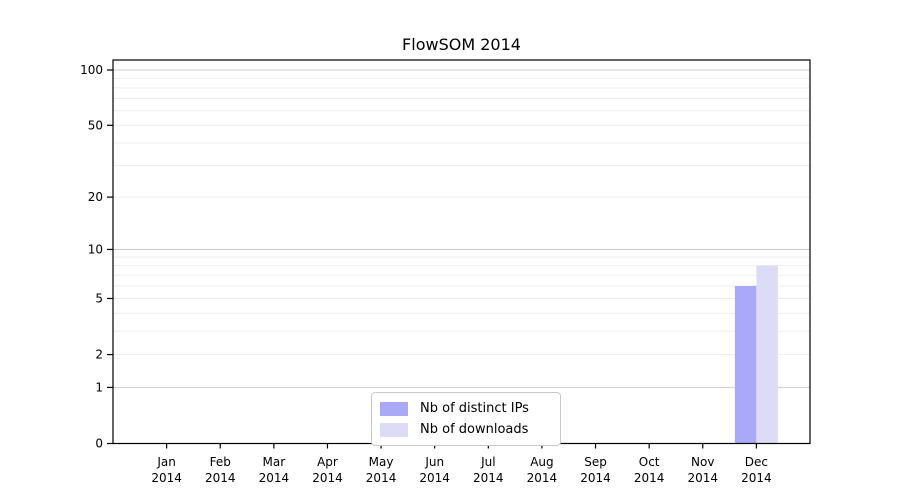  I want to click on x-tick-label-month: Aug, so click(541, 462).